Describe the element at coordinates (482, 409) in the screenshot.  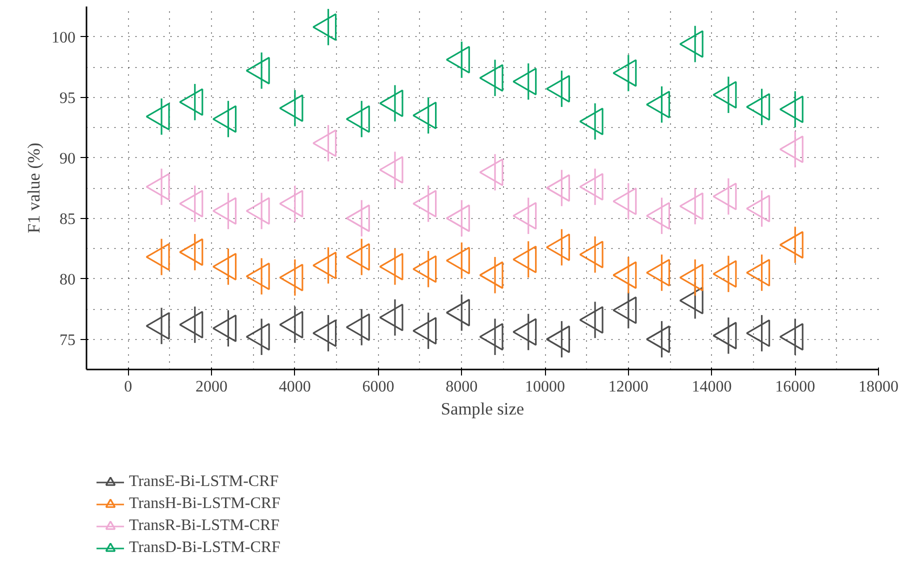
I see `x-axis-title: Sample size` at that location.